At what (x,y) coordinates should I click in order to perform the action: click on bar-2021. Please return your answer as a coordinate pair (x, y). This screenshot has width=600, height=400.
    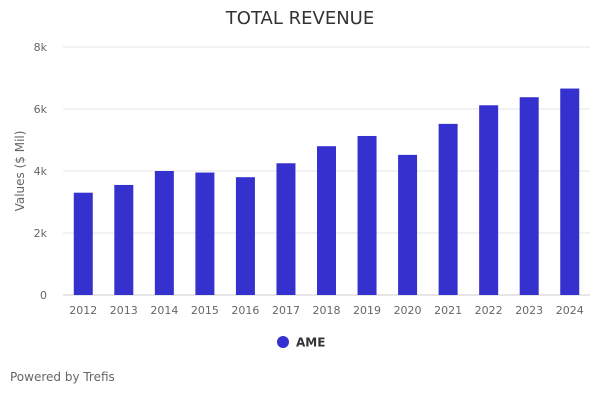
    Looking at the image, I should click on (448, 209).